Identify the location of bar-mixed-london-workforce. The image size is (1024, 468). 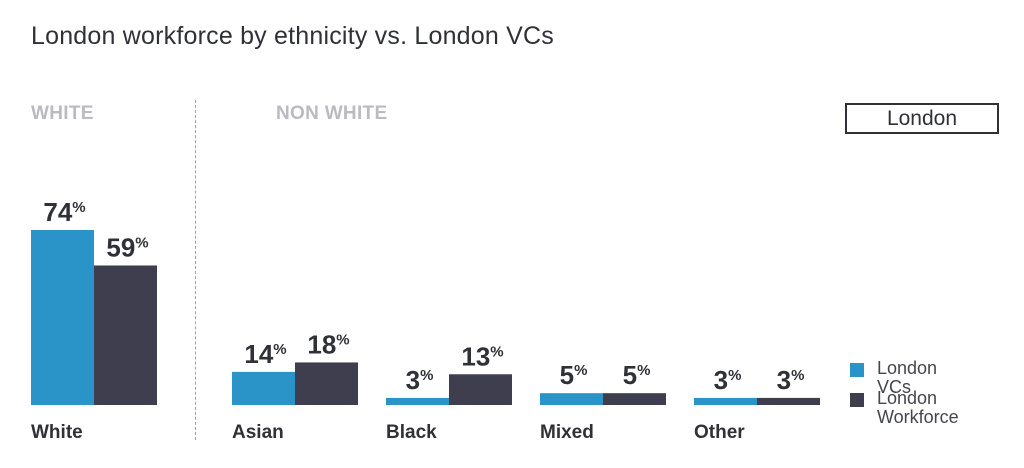
(634, 399).